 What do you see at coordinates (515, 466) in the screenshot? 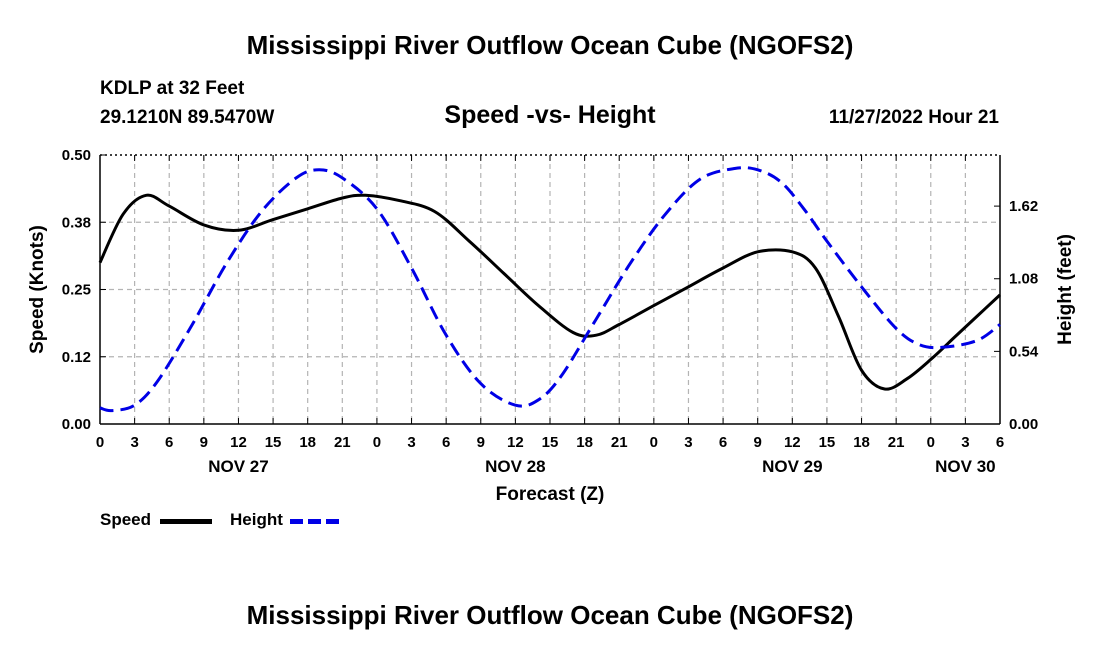
I see `date-label: NOV 28` at bounding box center [515, 466].